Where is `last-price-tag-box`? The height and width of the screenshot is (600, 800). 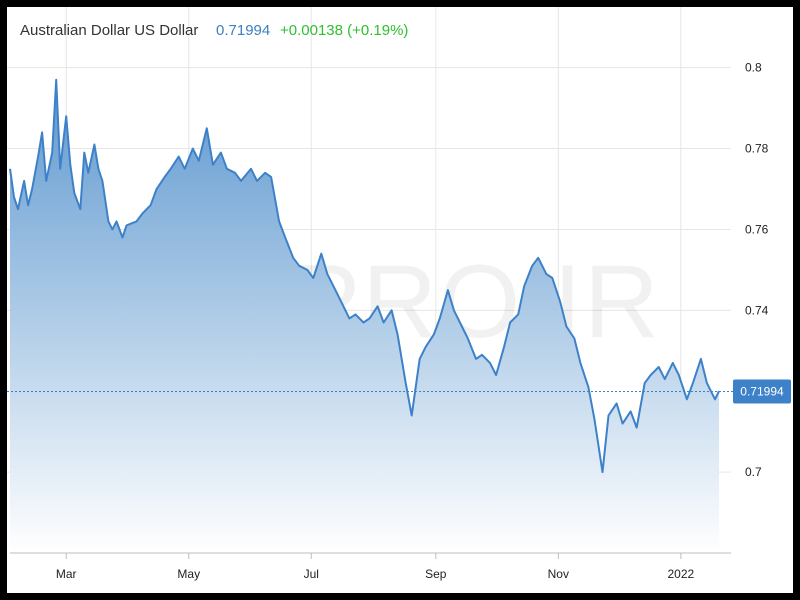 last-price-tag-box is located at coordinates (762, 391).